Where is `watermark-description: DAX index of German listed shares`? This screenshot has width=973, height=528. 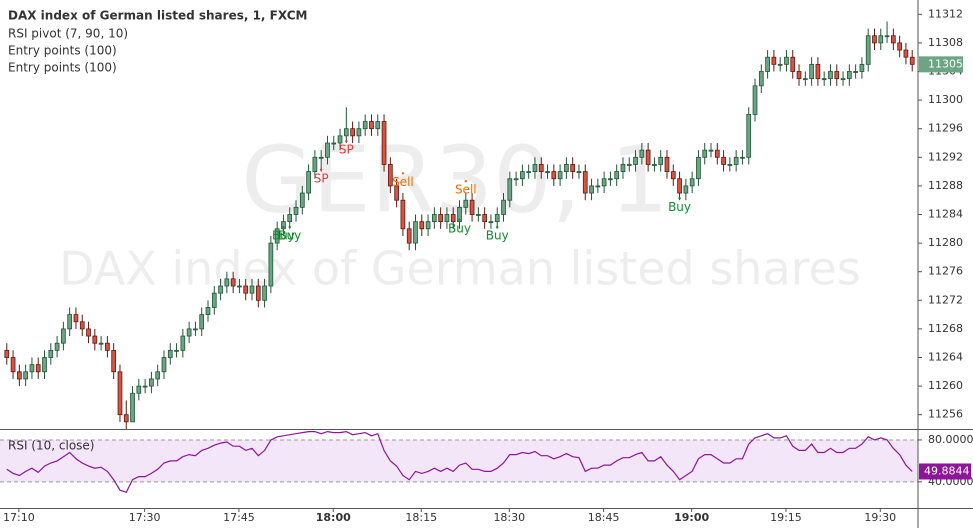
watermark-description: DAX index of German listed shares is located at coordinates (460, 269).